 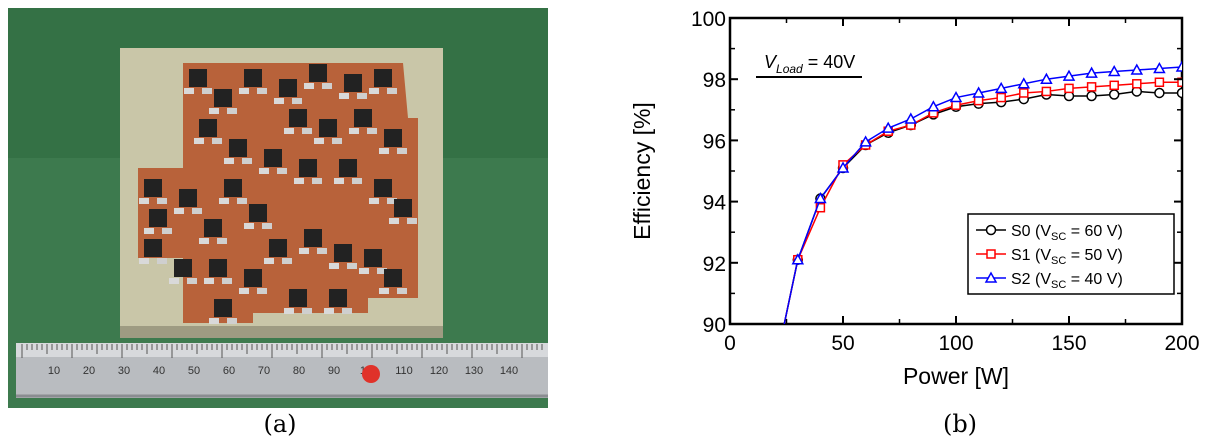 I want to click on y-tick-label: 94, so click(x=715, y=203).